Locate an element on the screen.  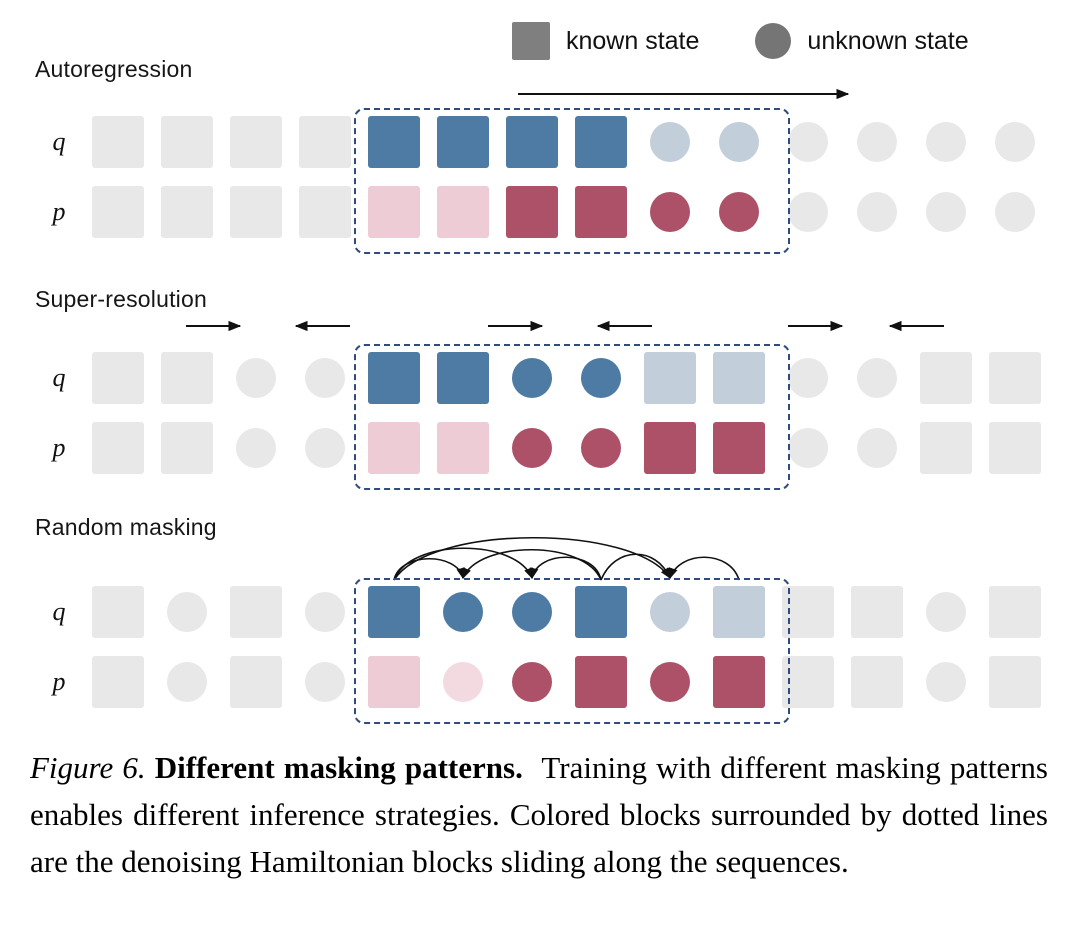
section-title-random-masking: Random masking is located at coordinates (126, 527).